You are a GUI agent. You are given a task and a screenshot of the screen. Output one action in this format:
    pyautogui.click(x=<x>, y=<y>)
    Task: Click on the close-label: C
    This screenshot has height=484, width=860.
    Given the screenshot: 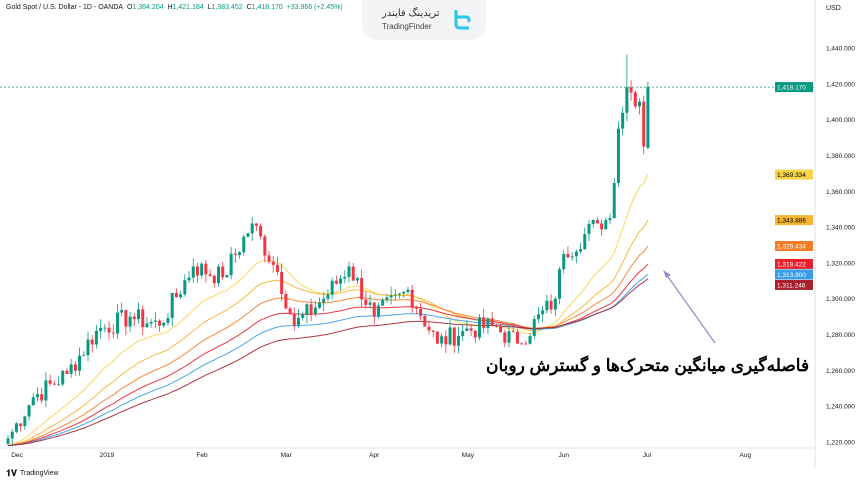 What is the action you would take?
    pyautogui.click(x=249, y=7)
    